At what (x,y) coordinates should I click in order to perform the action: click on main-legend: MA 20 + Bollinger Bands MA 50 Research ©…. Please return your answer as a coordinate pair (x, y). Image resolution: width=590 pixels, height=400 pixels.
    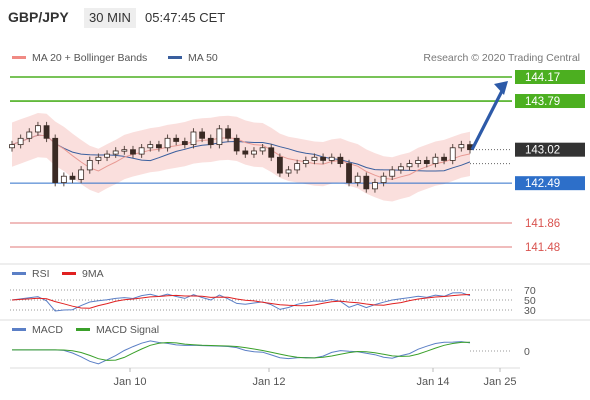
    Looking at the image, I should click on (296, 58).